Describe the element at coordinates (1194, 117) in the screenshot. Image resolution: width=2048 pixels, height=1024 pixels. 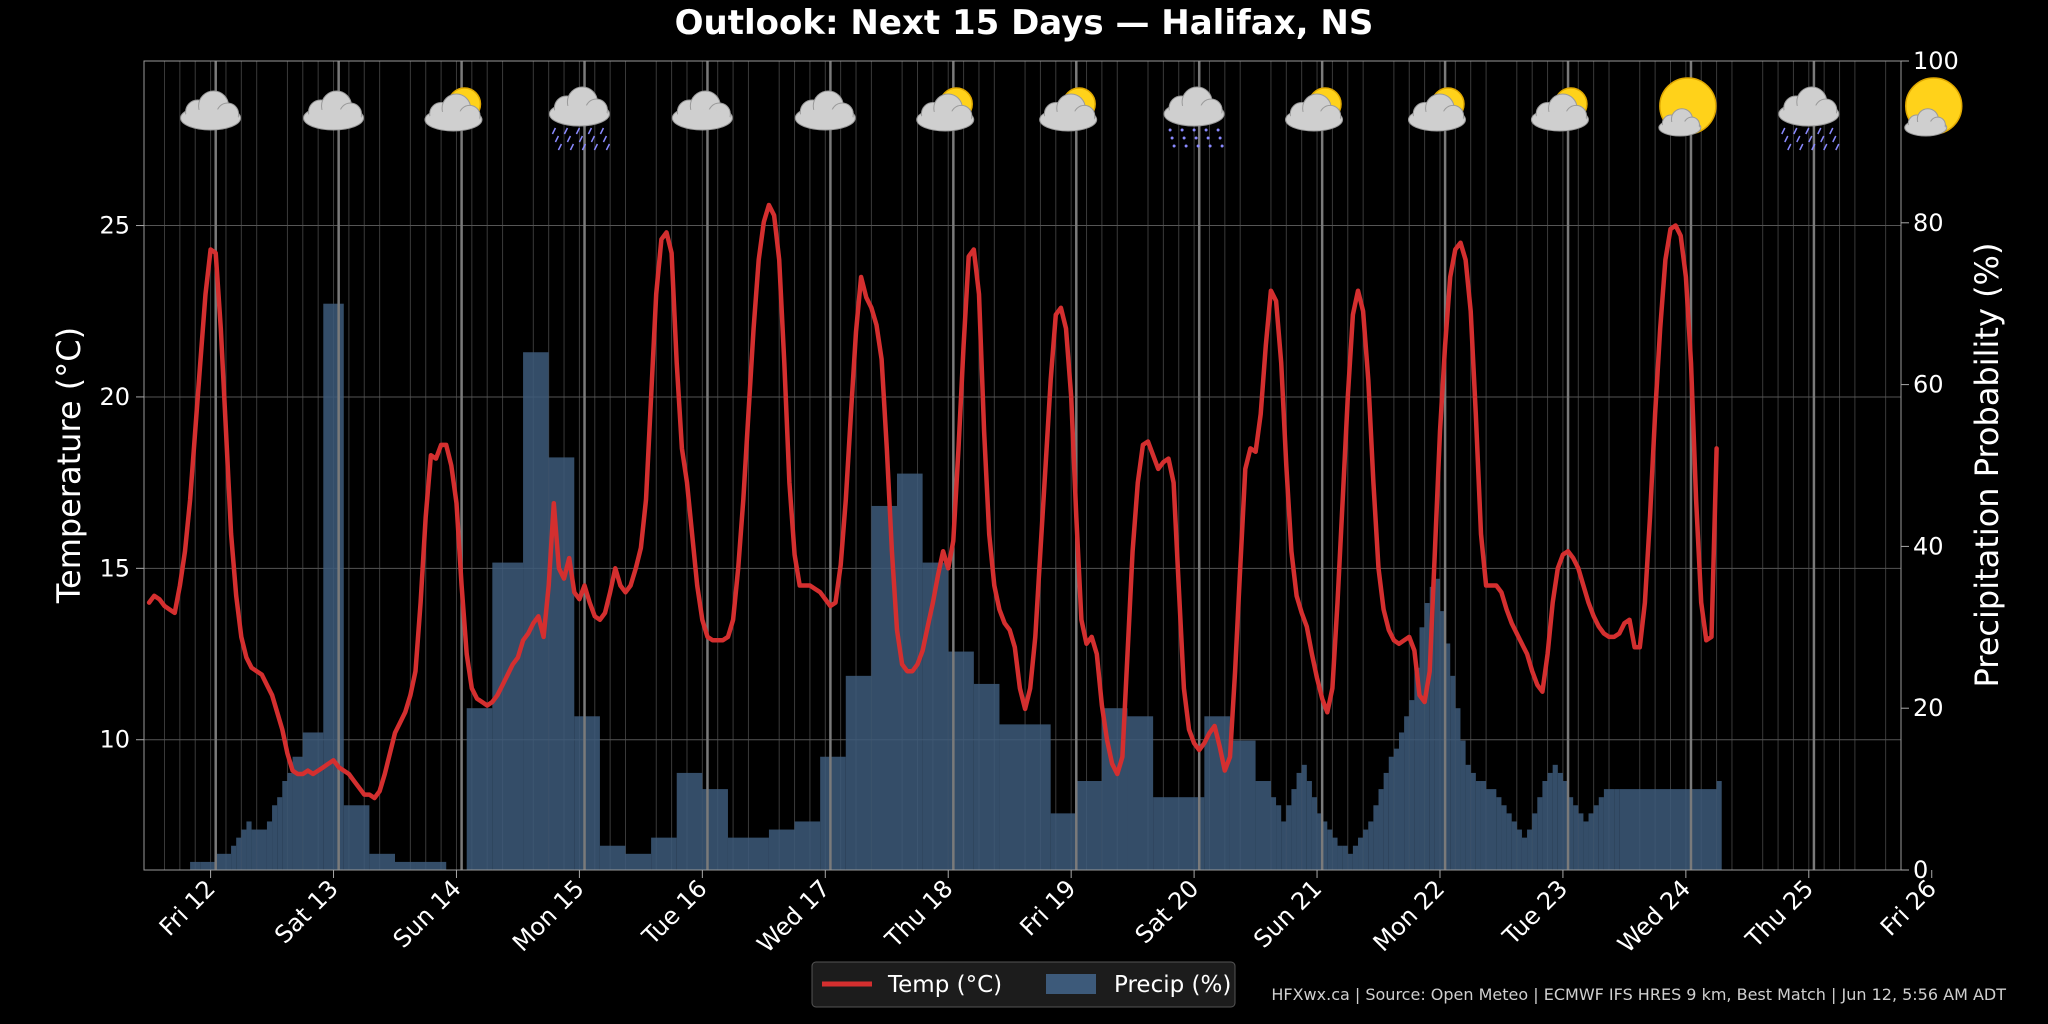
I see `drizzle-icon` at that location.